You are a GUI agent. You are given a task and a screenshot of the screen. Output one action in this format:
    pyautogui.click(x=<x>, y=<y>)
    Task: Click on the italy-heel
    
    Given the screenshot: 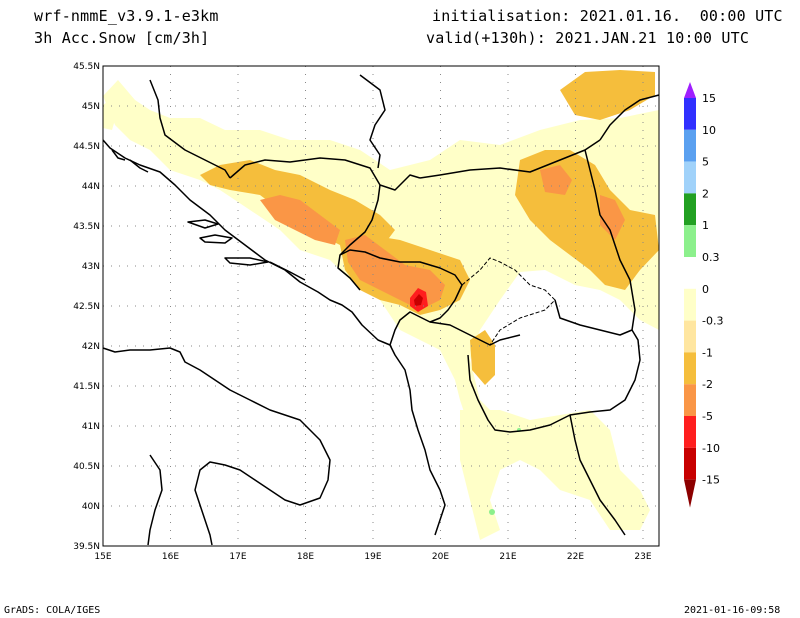 What is the action you would take?
    pyautogui.click(x=155, y=500)
    